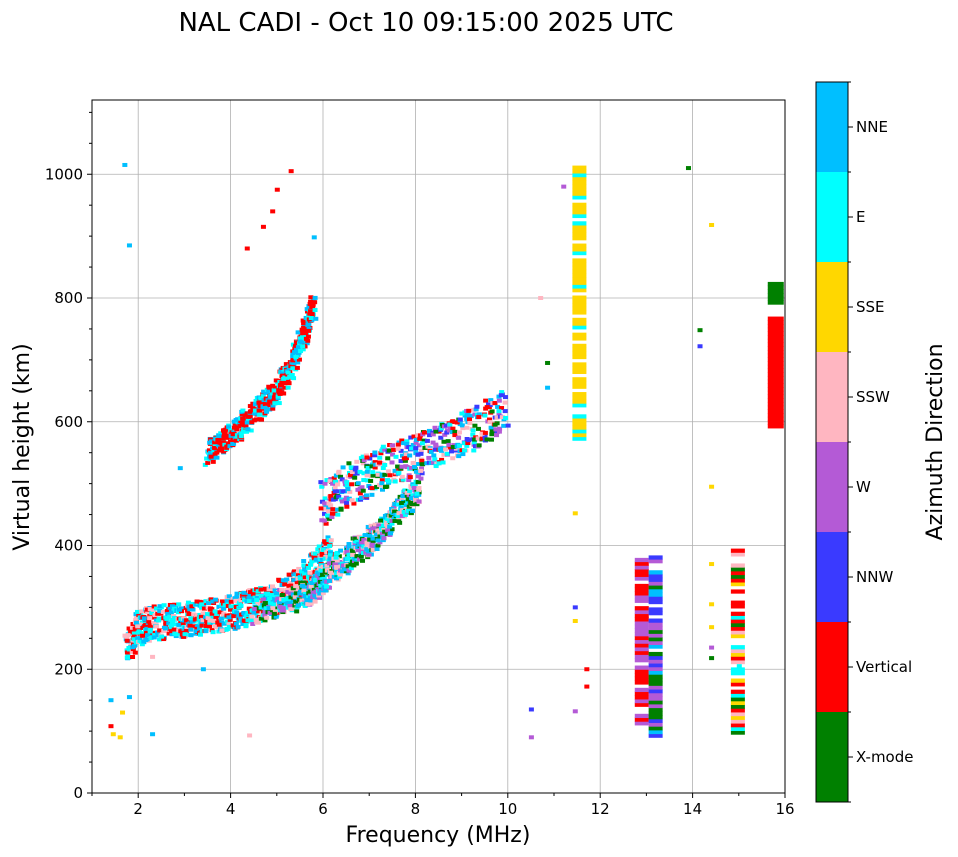 The width and height of the screenshot is (958, 857). What do you see at coordinates (78, 793) in the screenshot?
I see `y-tick-label: 0` at bounding box center [78, 793].